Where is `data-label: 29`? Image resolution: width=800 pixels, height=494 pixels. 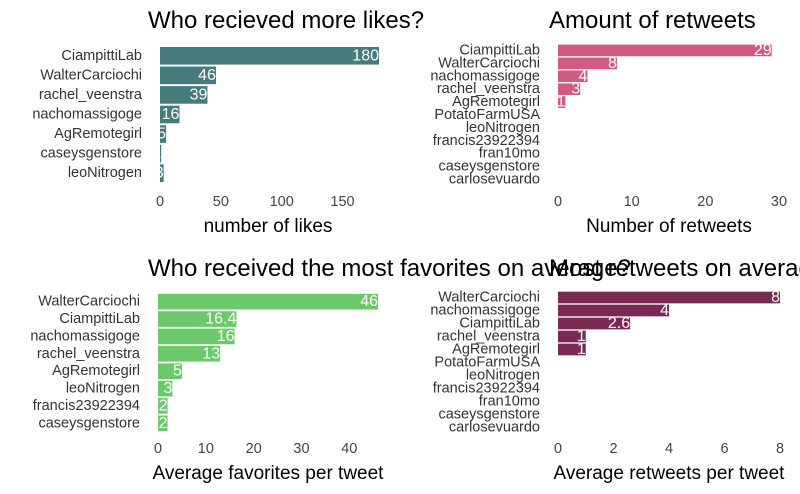 data-label: 29 is located at coordinates (763, 50).